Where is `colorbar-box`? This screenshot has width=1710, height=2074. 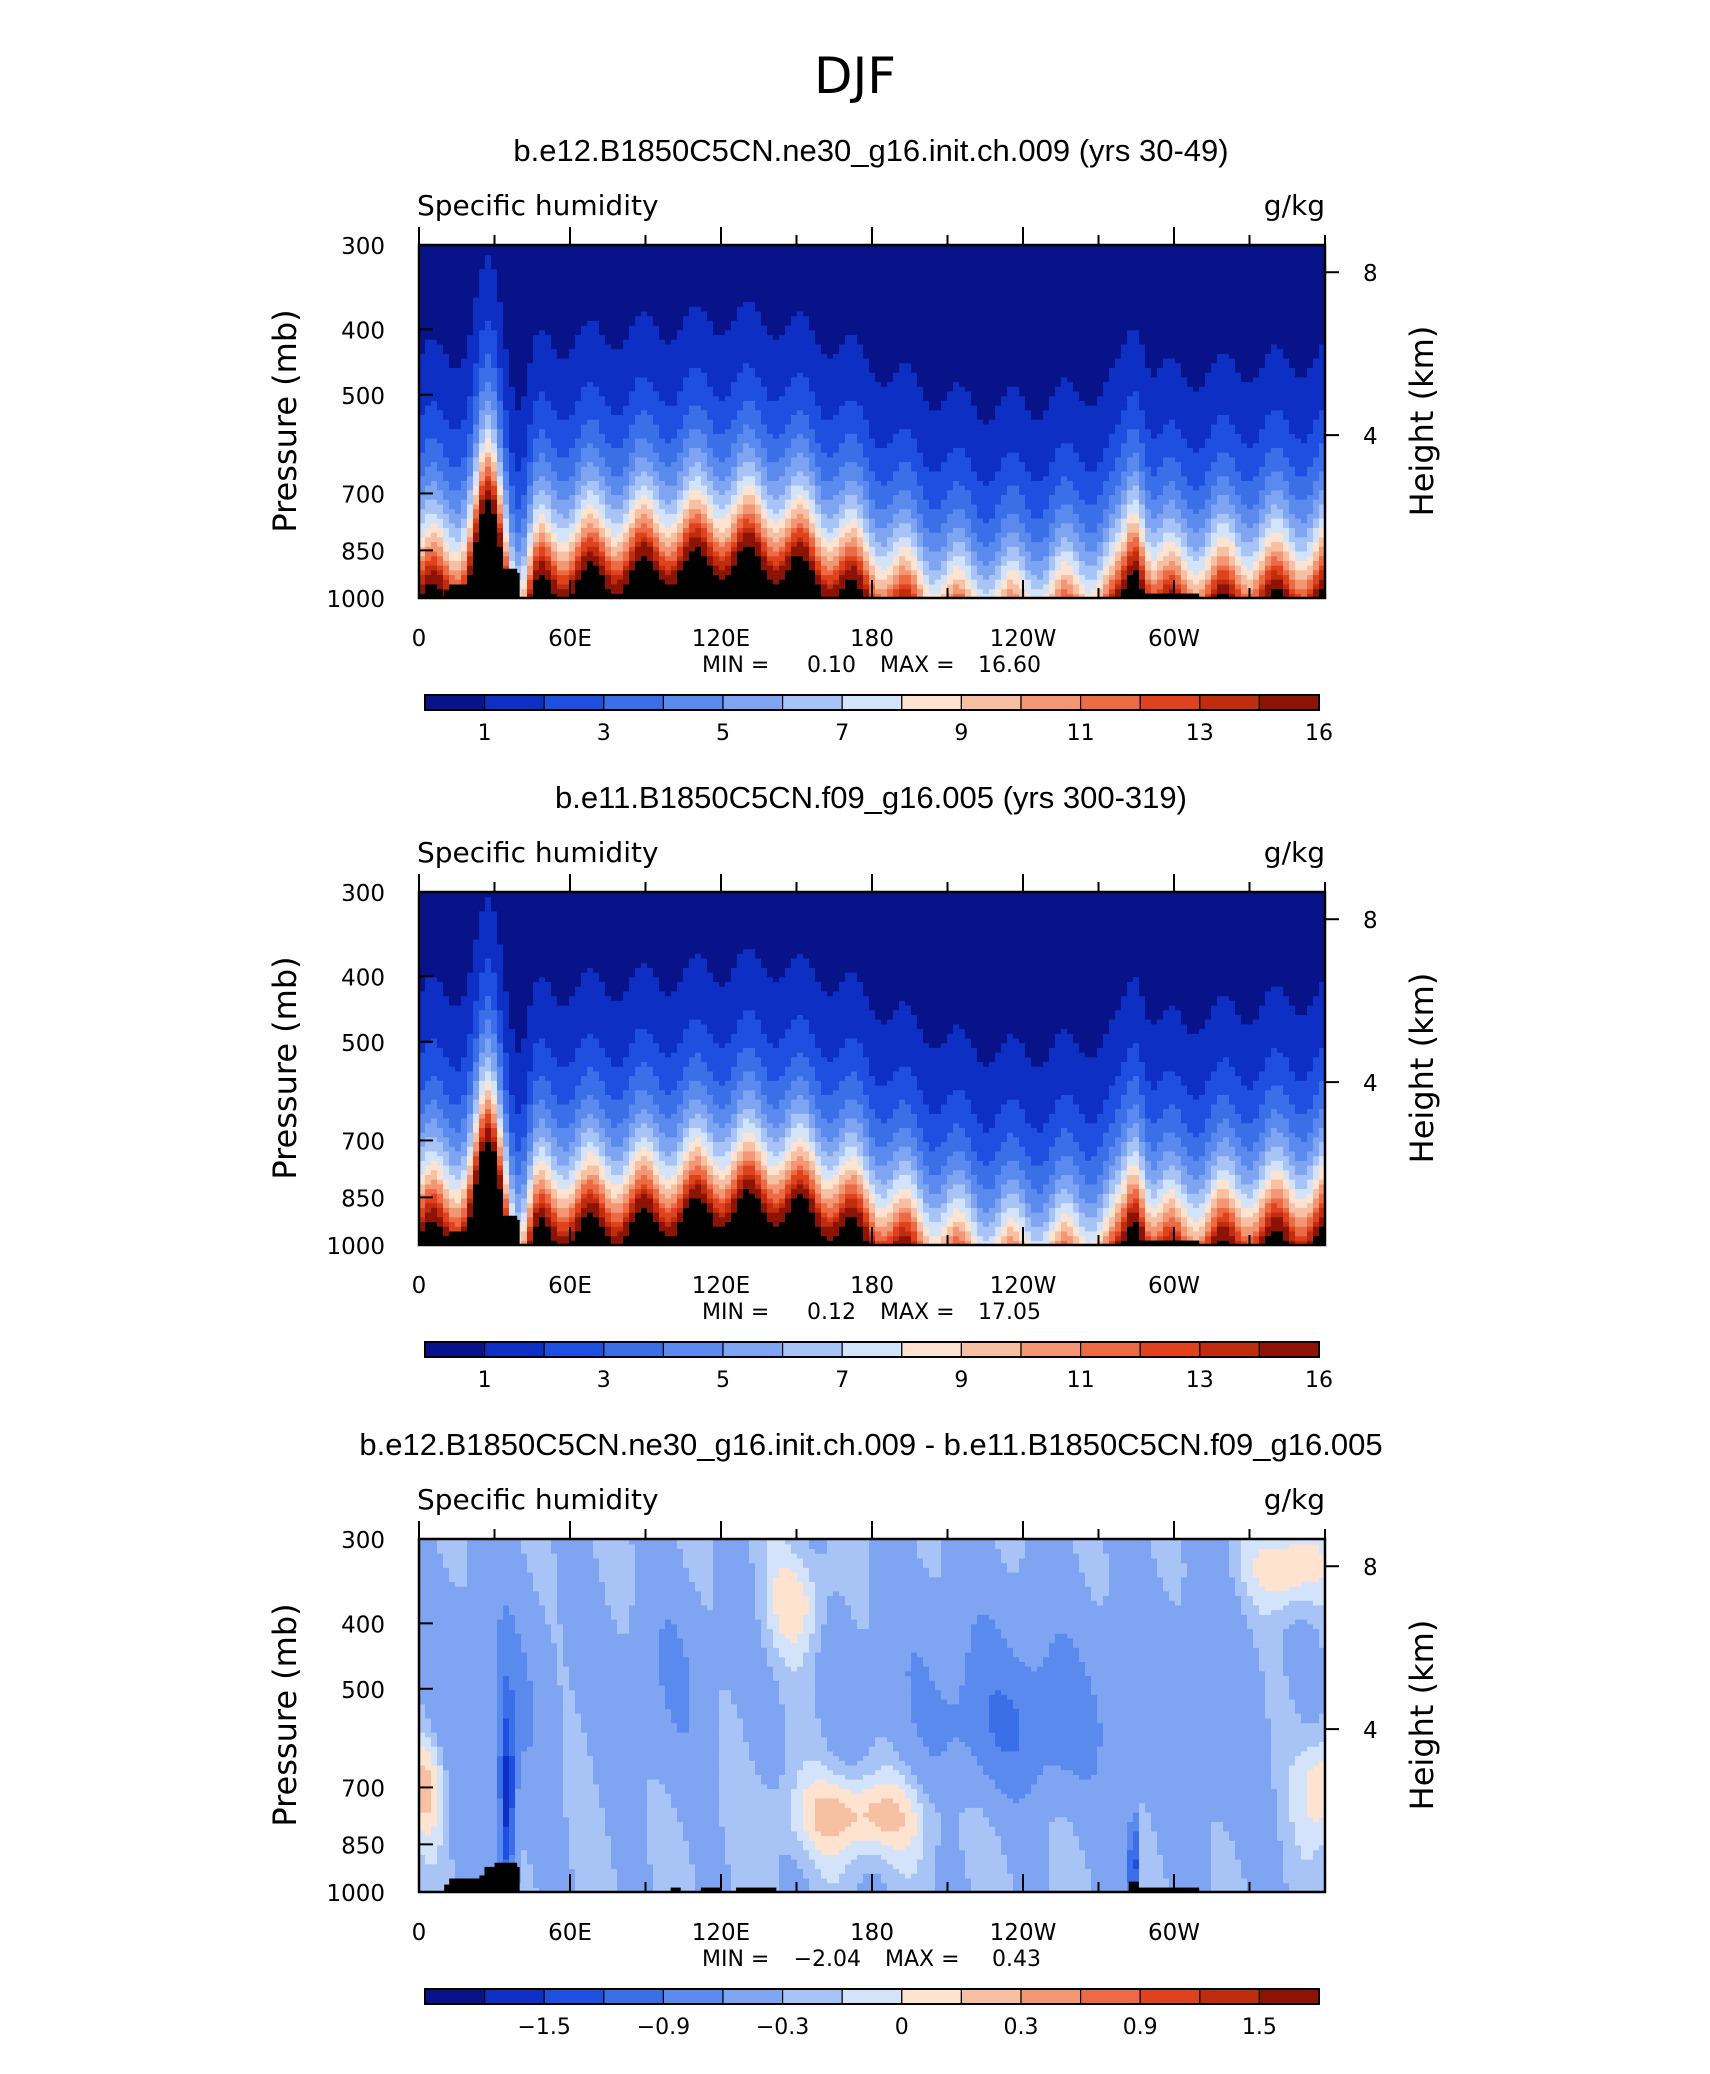 colorbar-box is located at coordinates (574, 702).